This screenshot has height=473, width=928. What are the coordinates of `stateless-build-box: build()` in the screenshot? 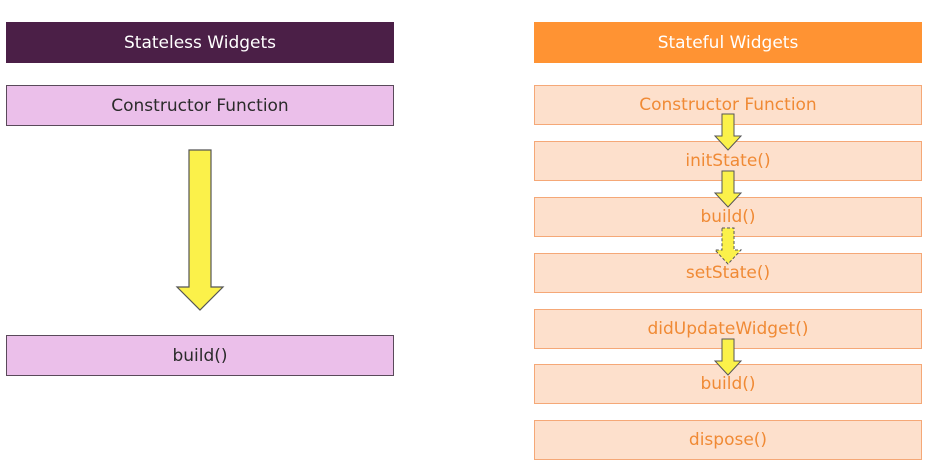 It's located at (200, 355).